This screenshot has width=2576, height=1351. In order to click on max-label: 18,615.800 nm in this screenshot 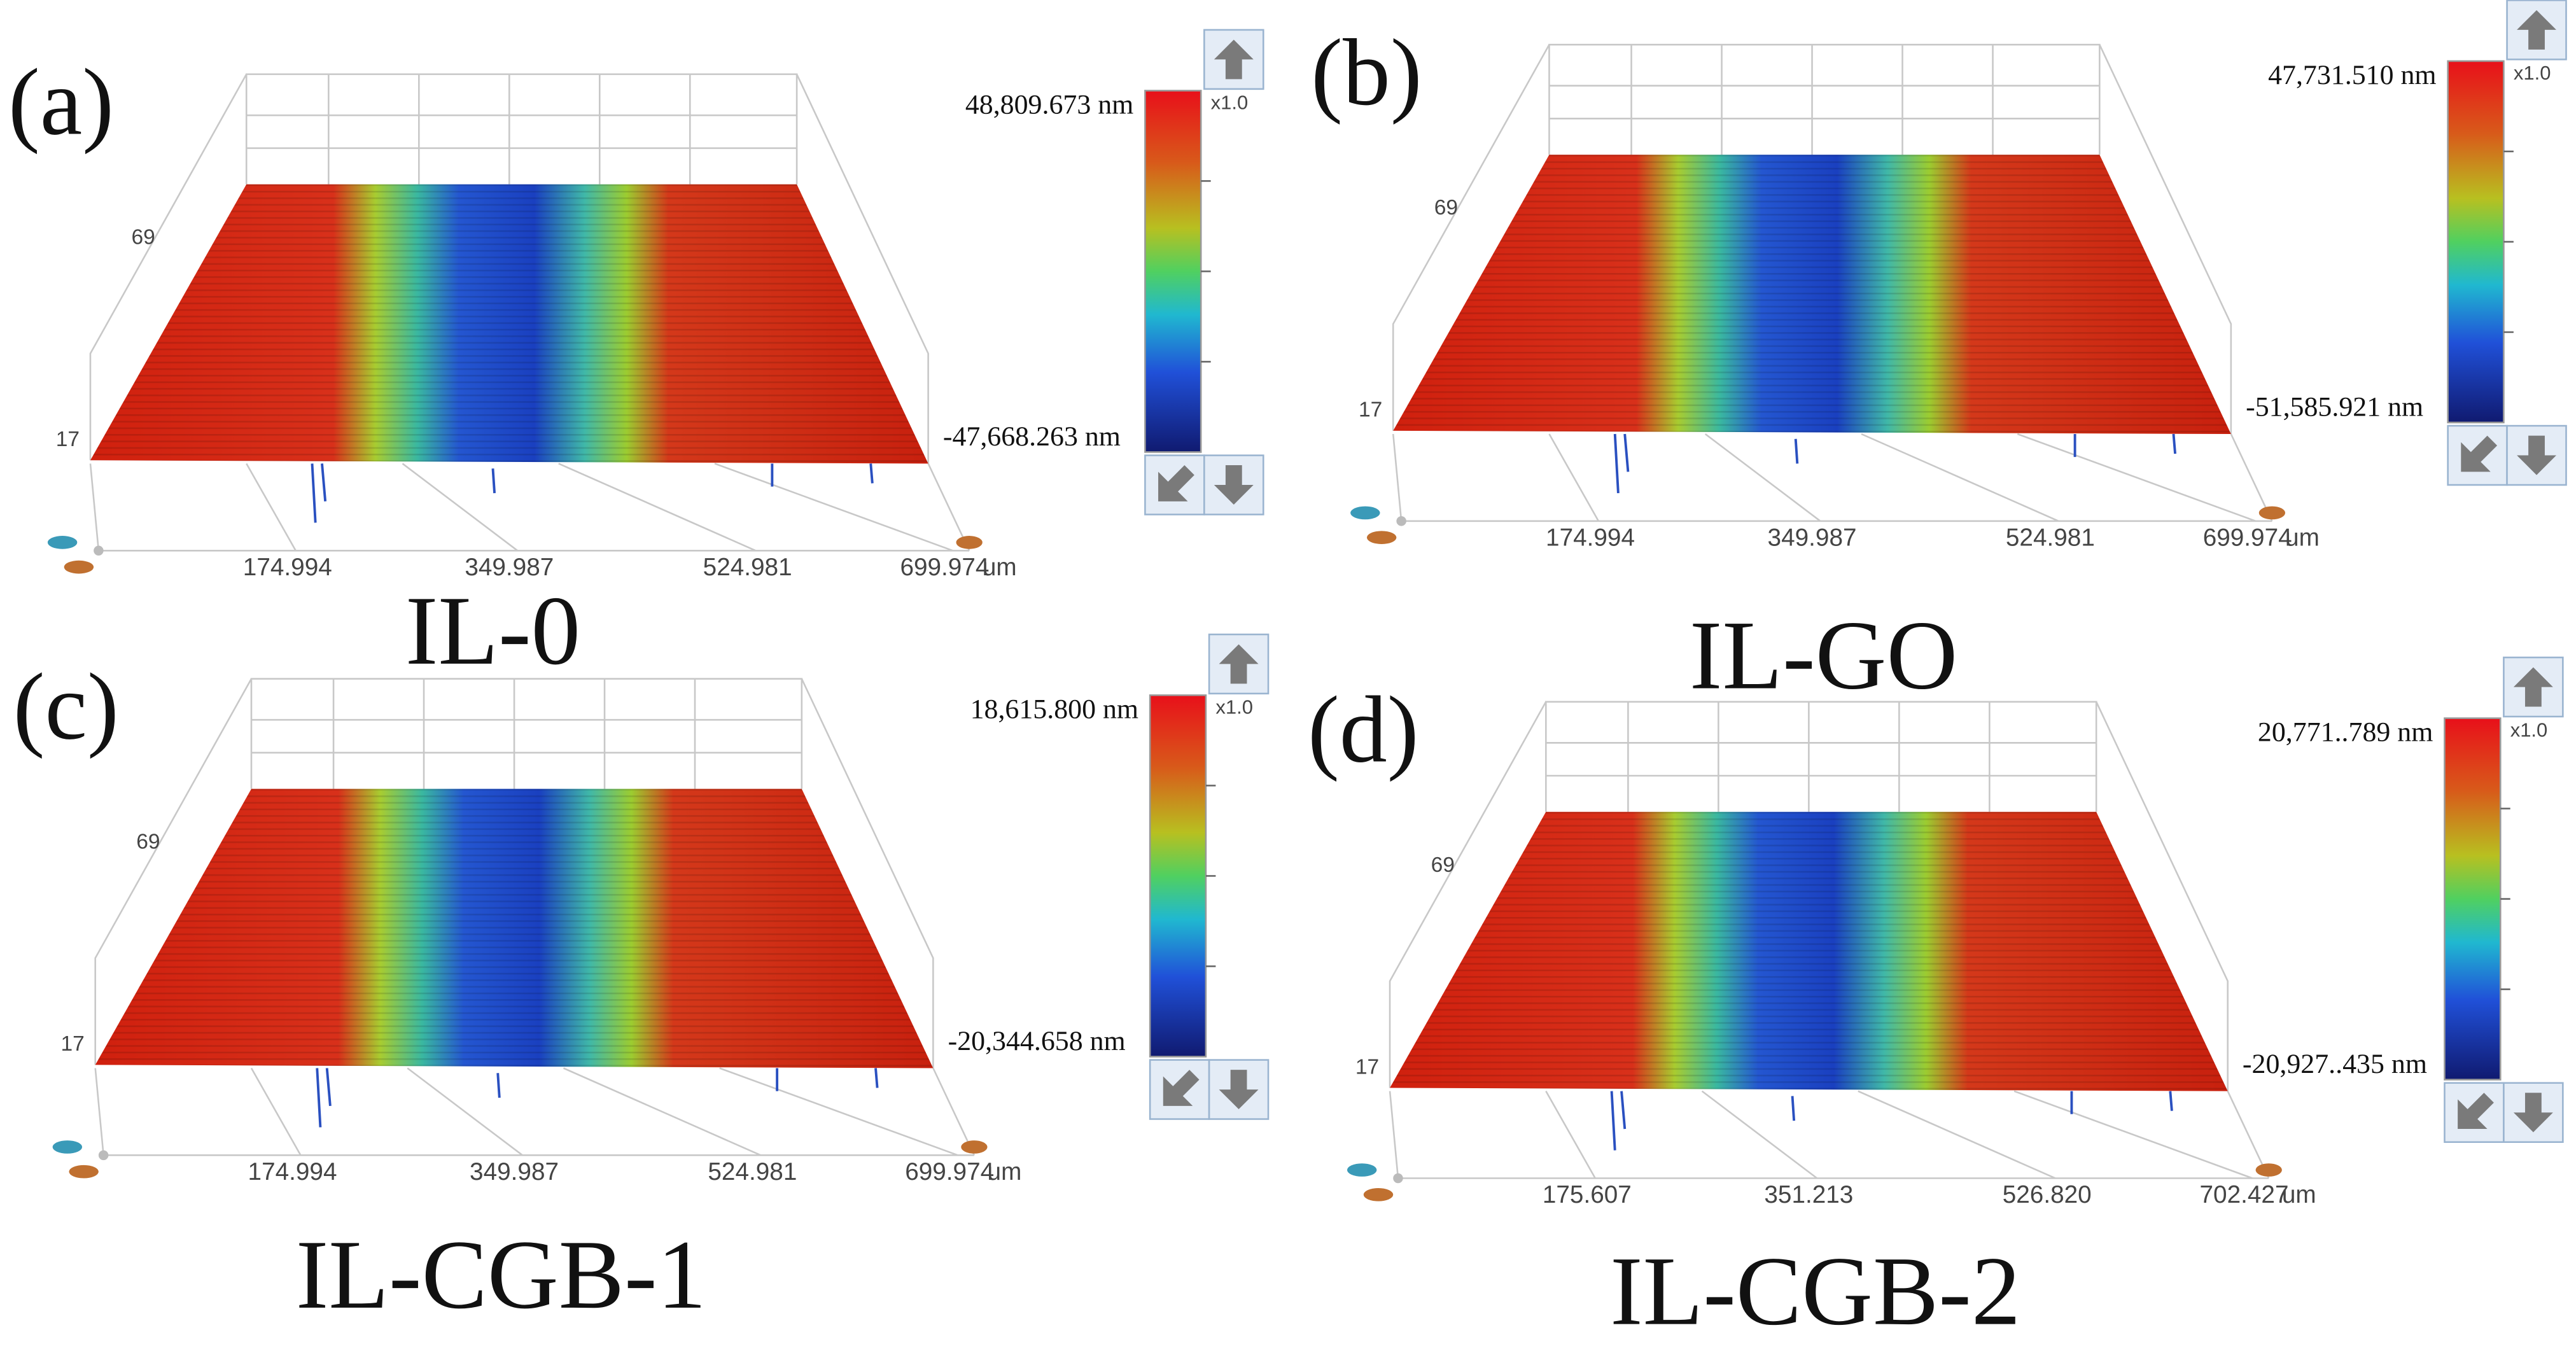, I will do `click(1054, 709)`.